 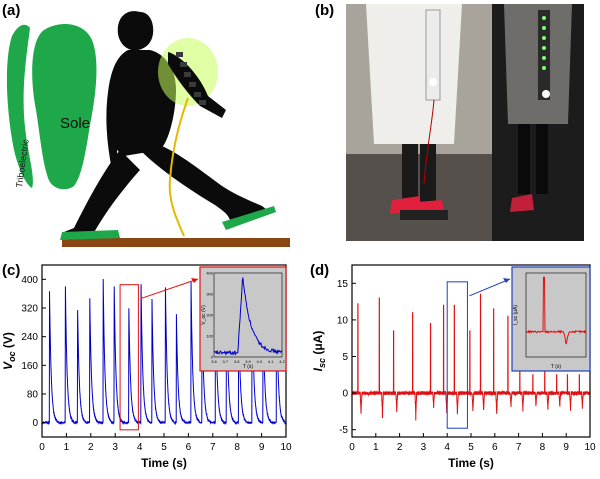 What do you see at coordinates (64, 107) in the screenshot?
I see `sole-shape` at bounding box center [64, 107].